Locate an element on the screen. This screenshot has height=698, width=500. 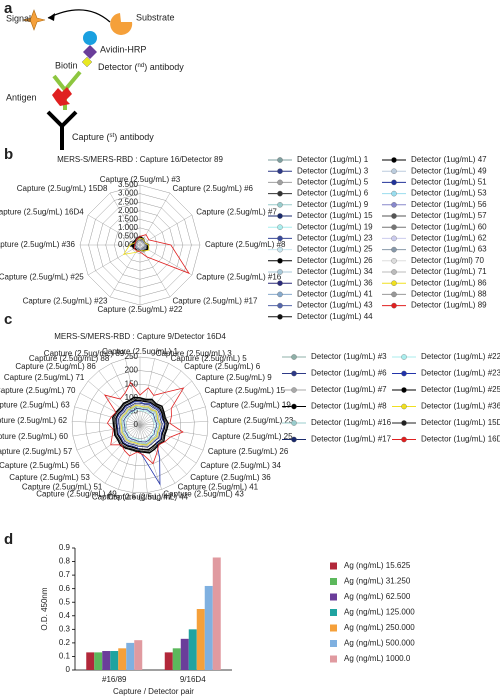
legend-label: Detector (1ug/mL) 88 is located at coordinates (449, 294).